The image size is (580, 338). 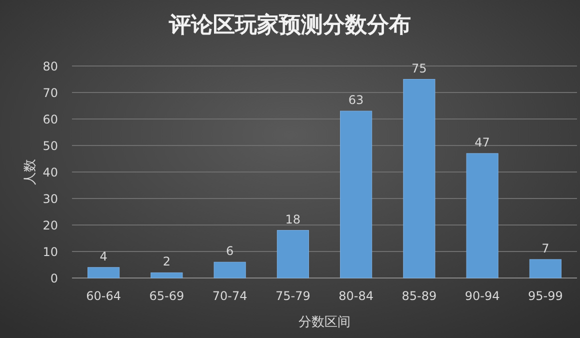 What do you see at coordinates (293, 296) in the screenshot?
I see `xtick: 75-79` at bounding box center [293, 296].